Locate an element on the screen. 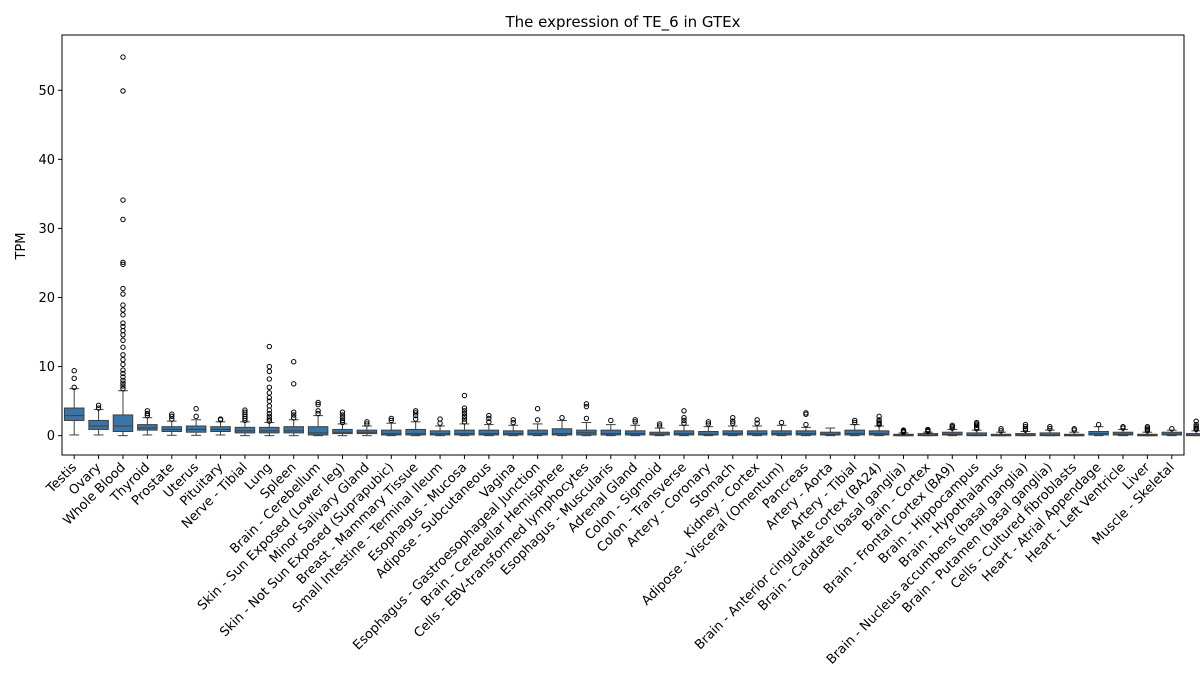 The height and width of the screenshot is (700, 1200). y-tick-label: 50 is located at coordinates (46, 91).